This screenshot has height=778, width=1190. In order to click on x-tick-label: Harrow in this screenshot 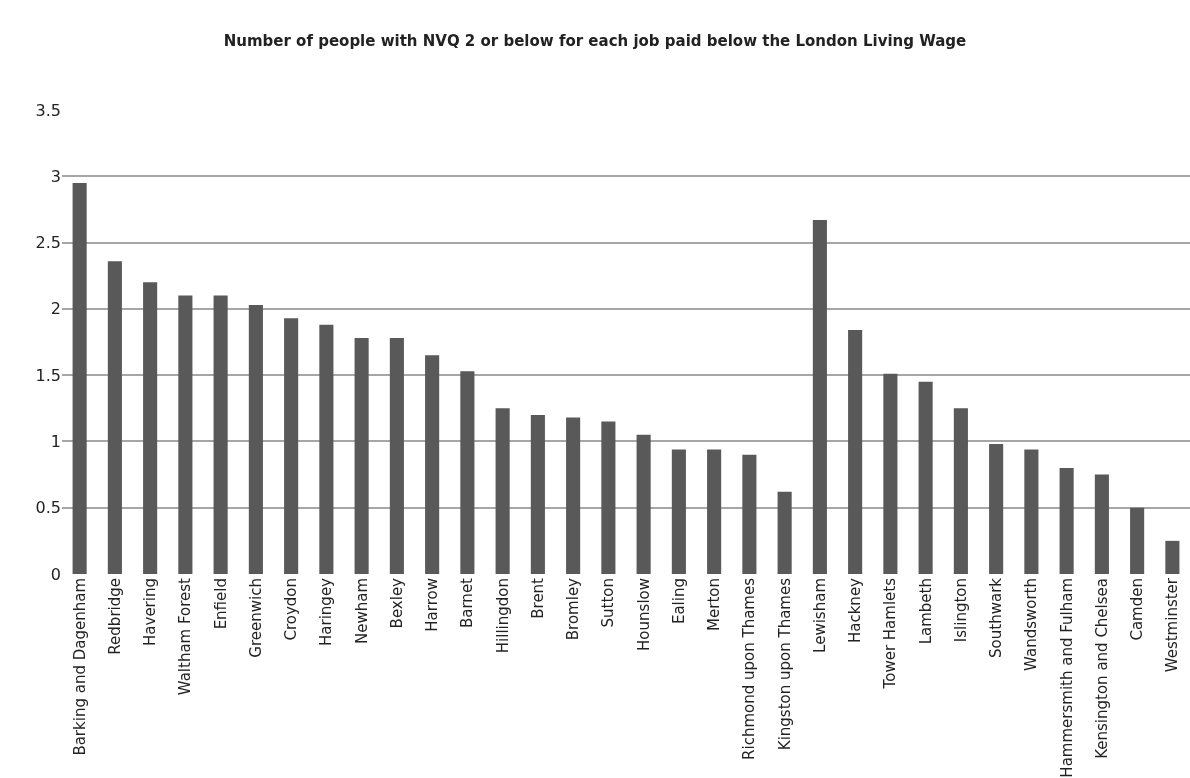, I will do `click(432, 605)`.